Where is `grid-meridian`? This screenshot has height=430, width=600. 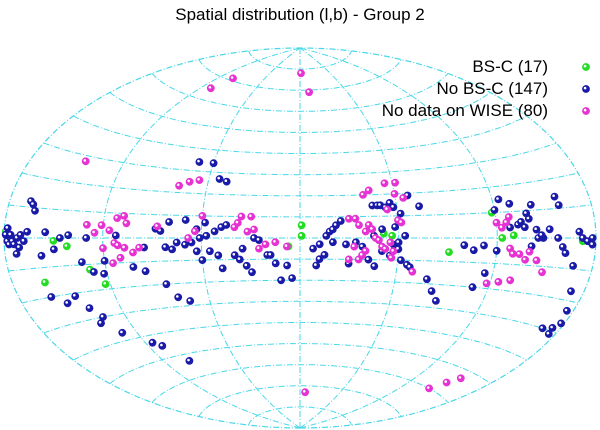
grid-meridian is located at coordinates (349, 238).